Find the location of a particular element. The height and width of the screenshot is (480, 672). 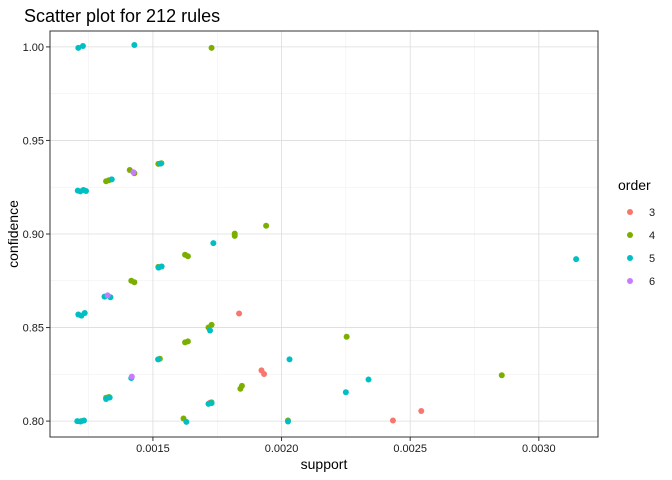

x-tick-label: 0.0030 is located at coordinates (539, 449).